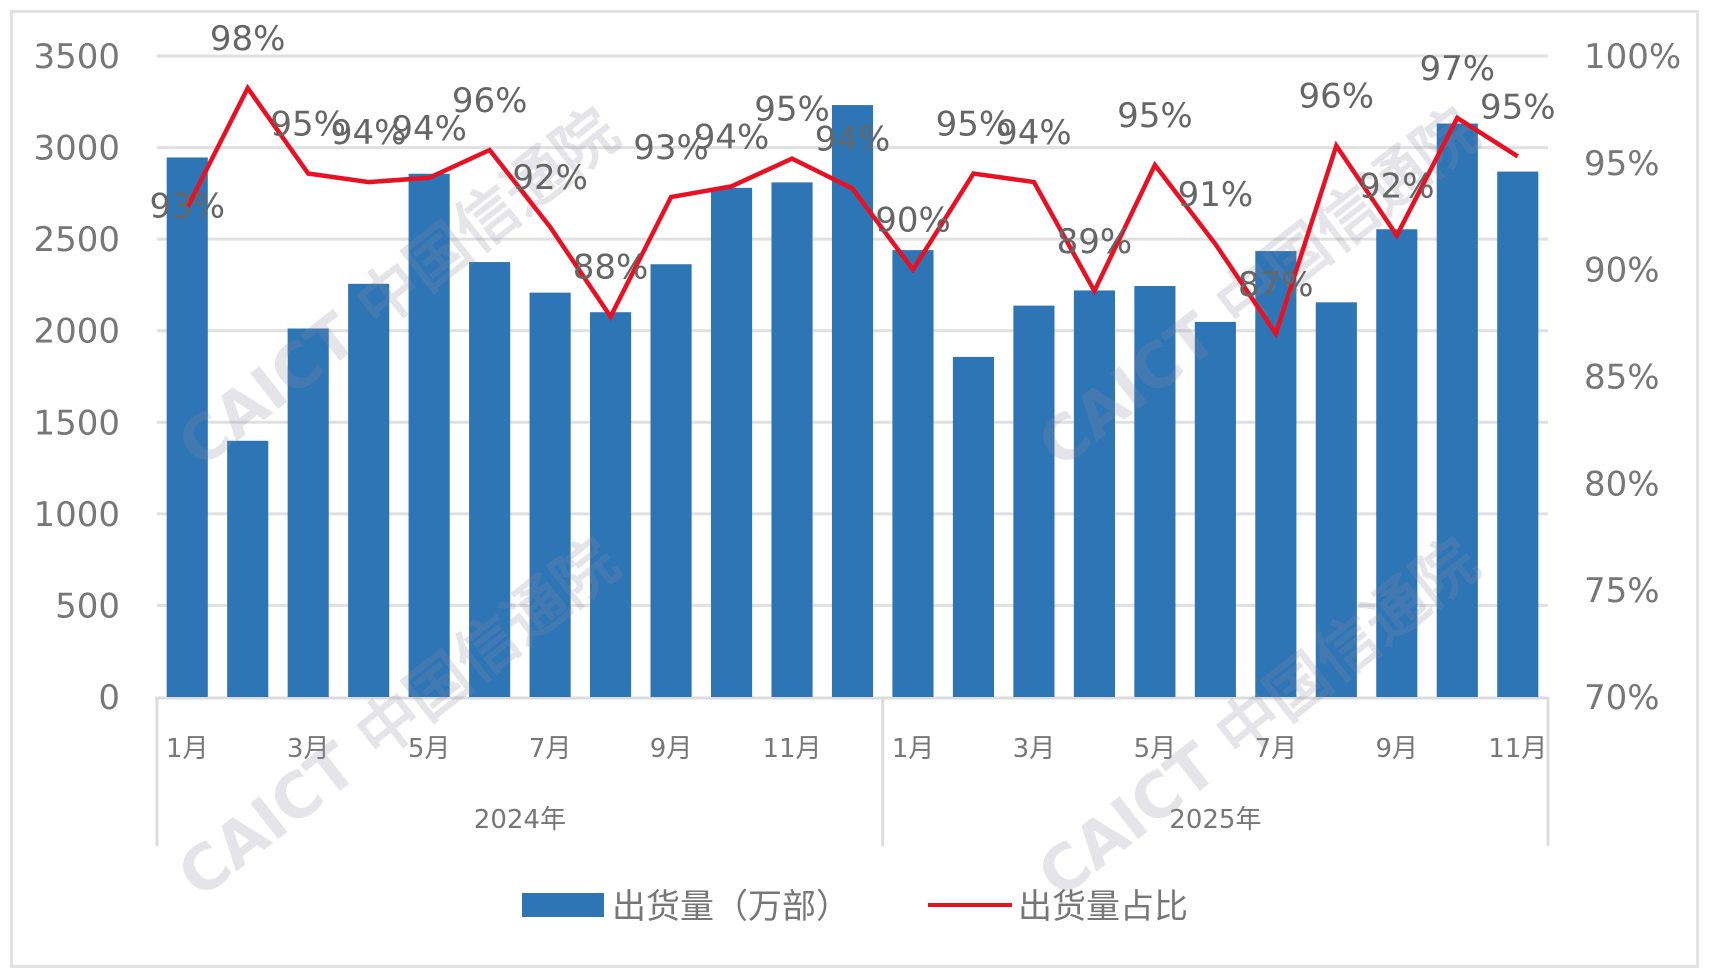  I want to click on legend-line-label: 出货量占比, so click(1103, 907).